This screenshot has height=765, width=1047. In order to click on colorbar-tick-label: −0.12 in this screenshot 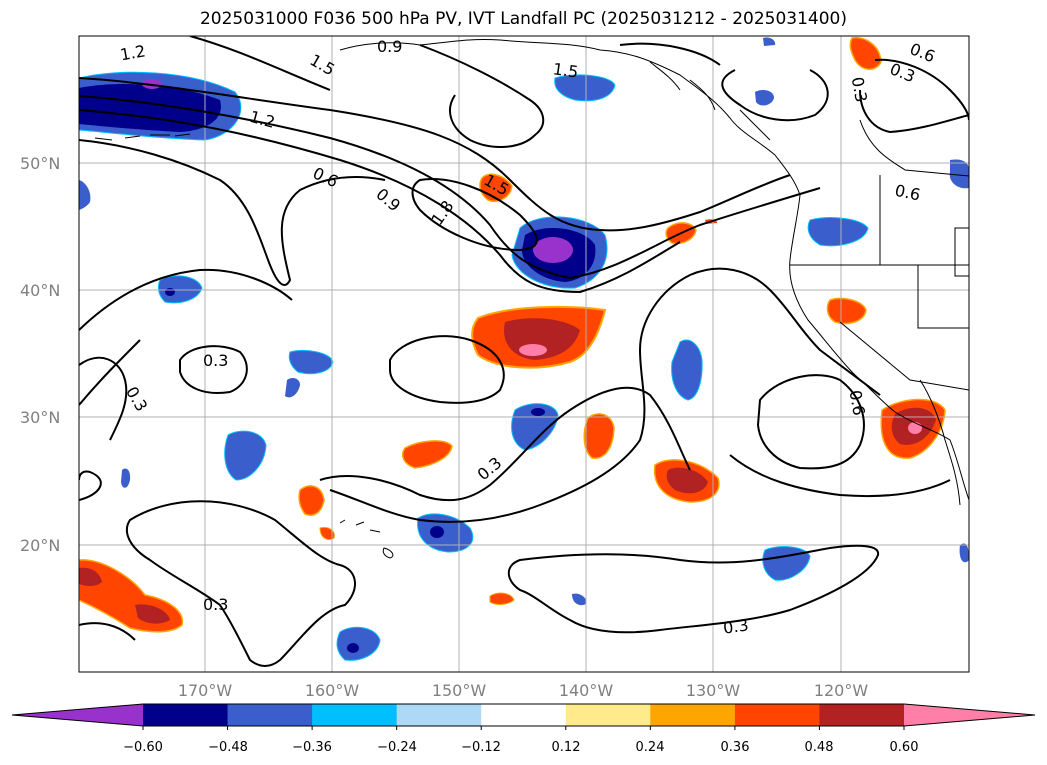, I will do `click(481, 747)`.